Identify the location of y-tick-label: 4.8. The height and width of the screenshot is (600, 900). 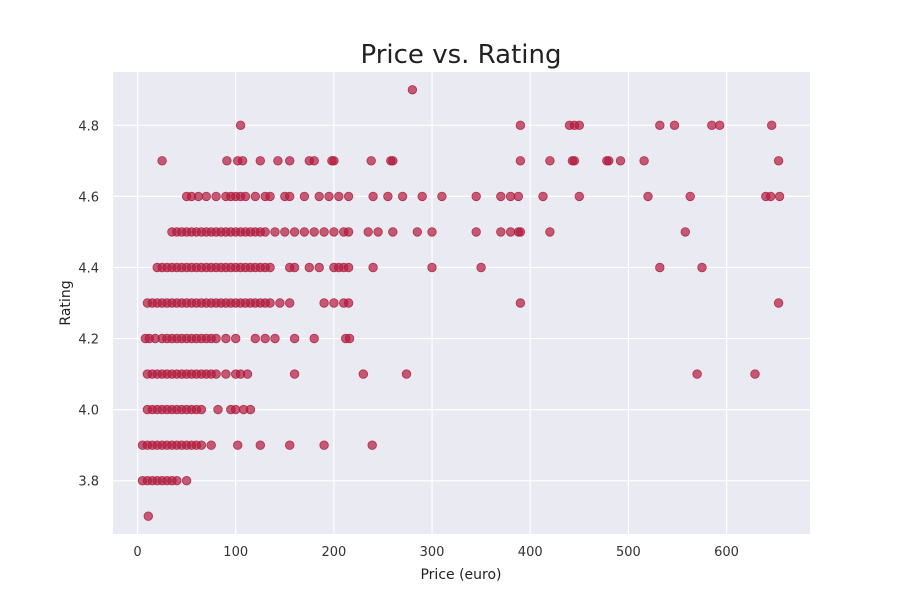
(88, 126).